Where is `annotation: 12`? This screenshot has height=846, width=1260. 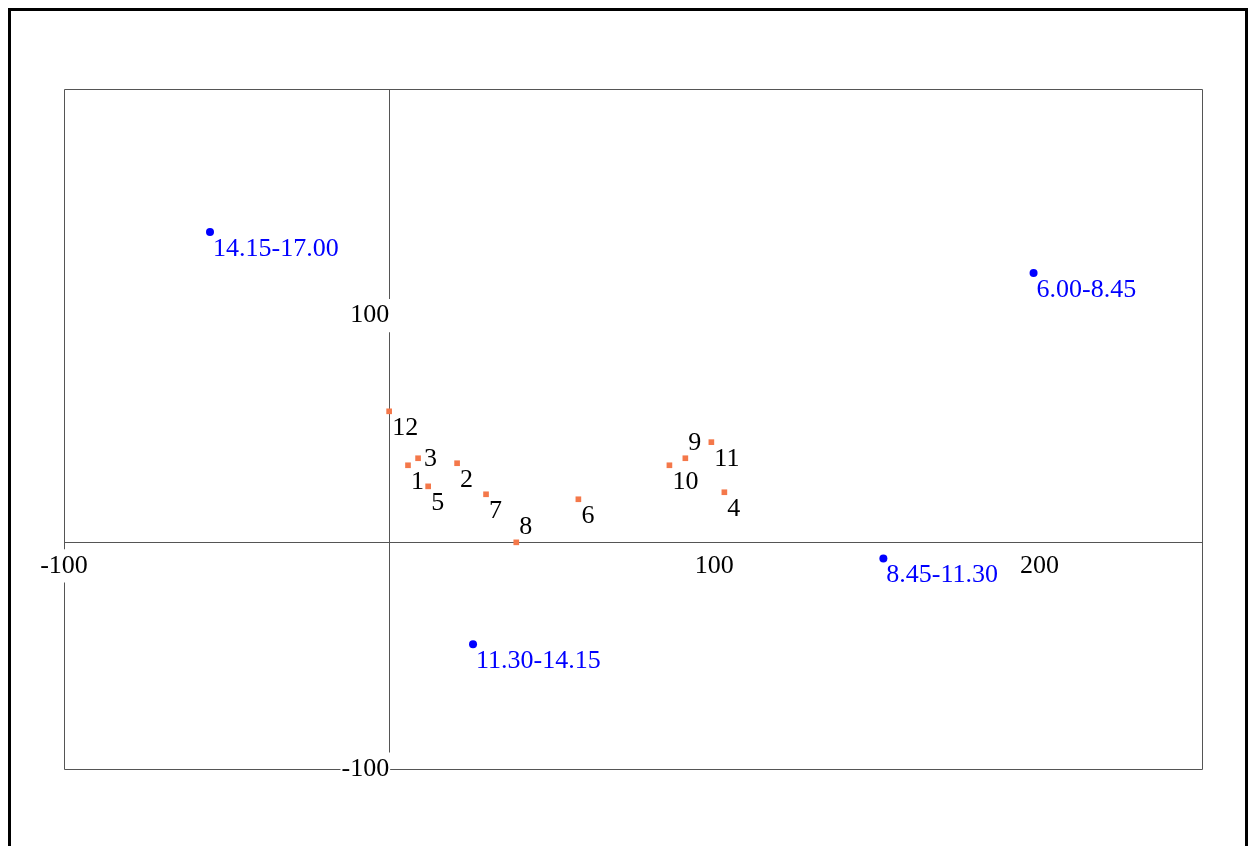
annotation: 12 is located at coordinates (405, 427).